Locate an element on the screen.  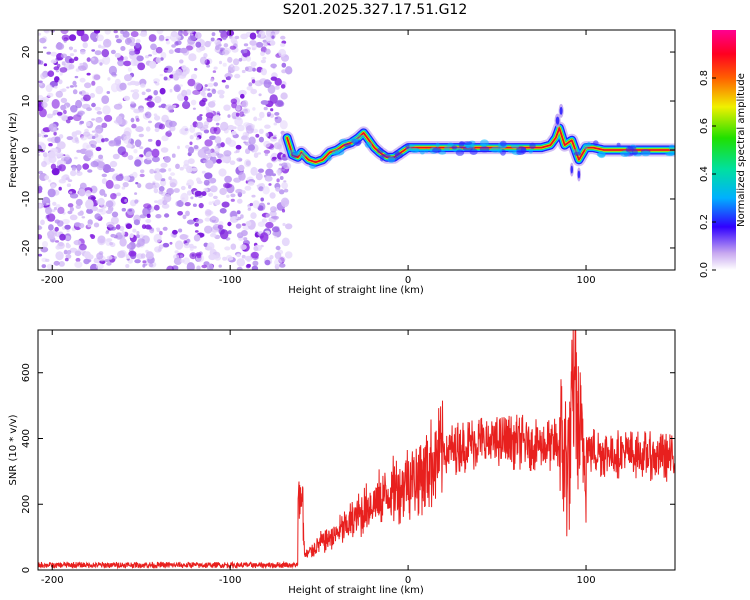
trace-spike-core is located at coordinates (561, 110).